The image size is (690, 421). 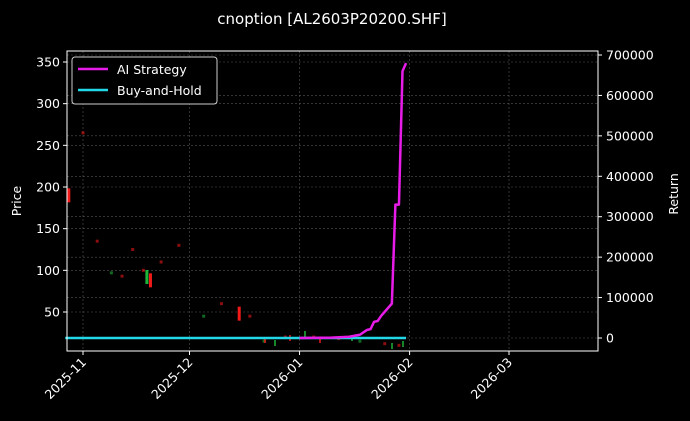 I want to click on right-tick-label: 100000, so click(x=630, y=297).